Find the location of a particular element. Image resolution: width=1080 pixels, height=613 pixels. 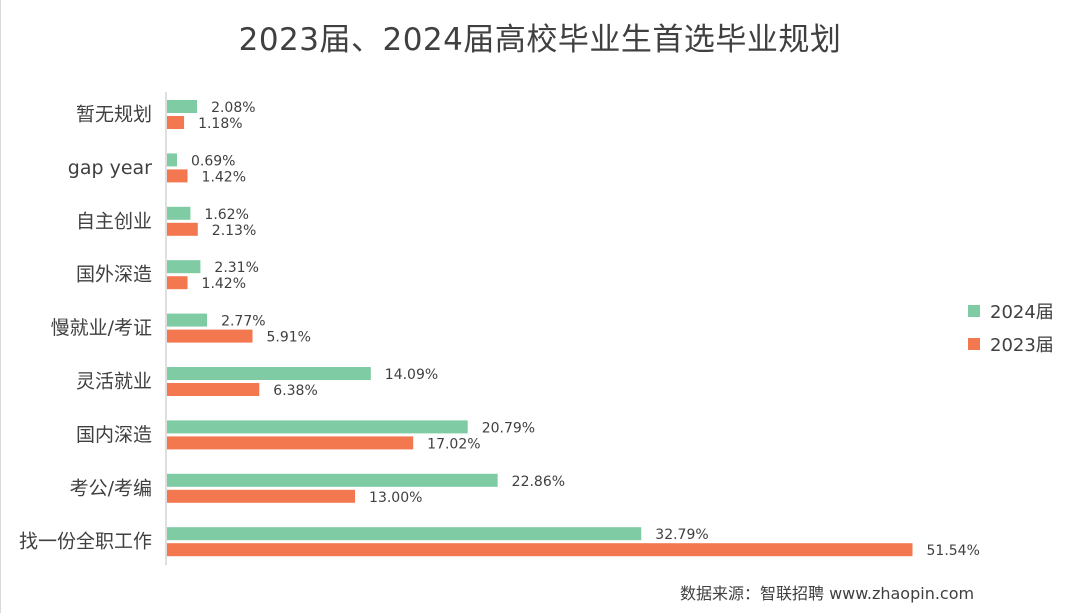

category-label: 自主创业 is located at coordinates (114, 221).